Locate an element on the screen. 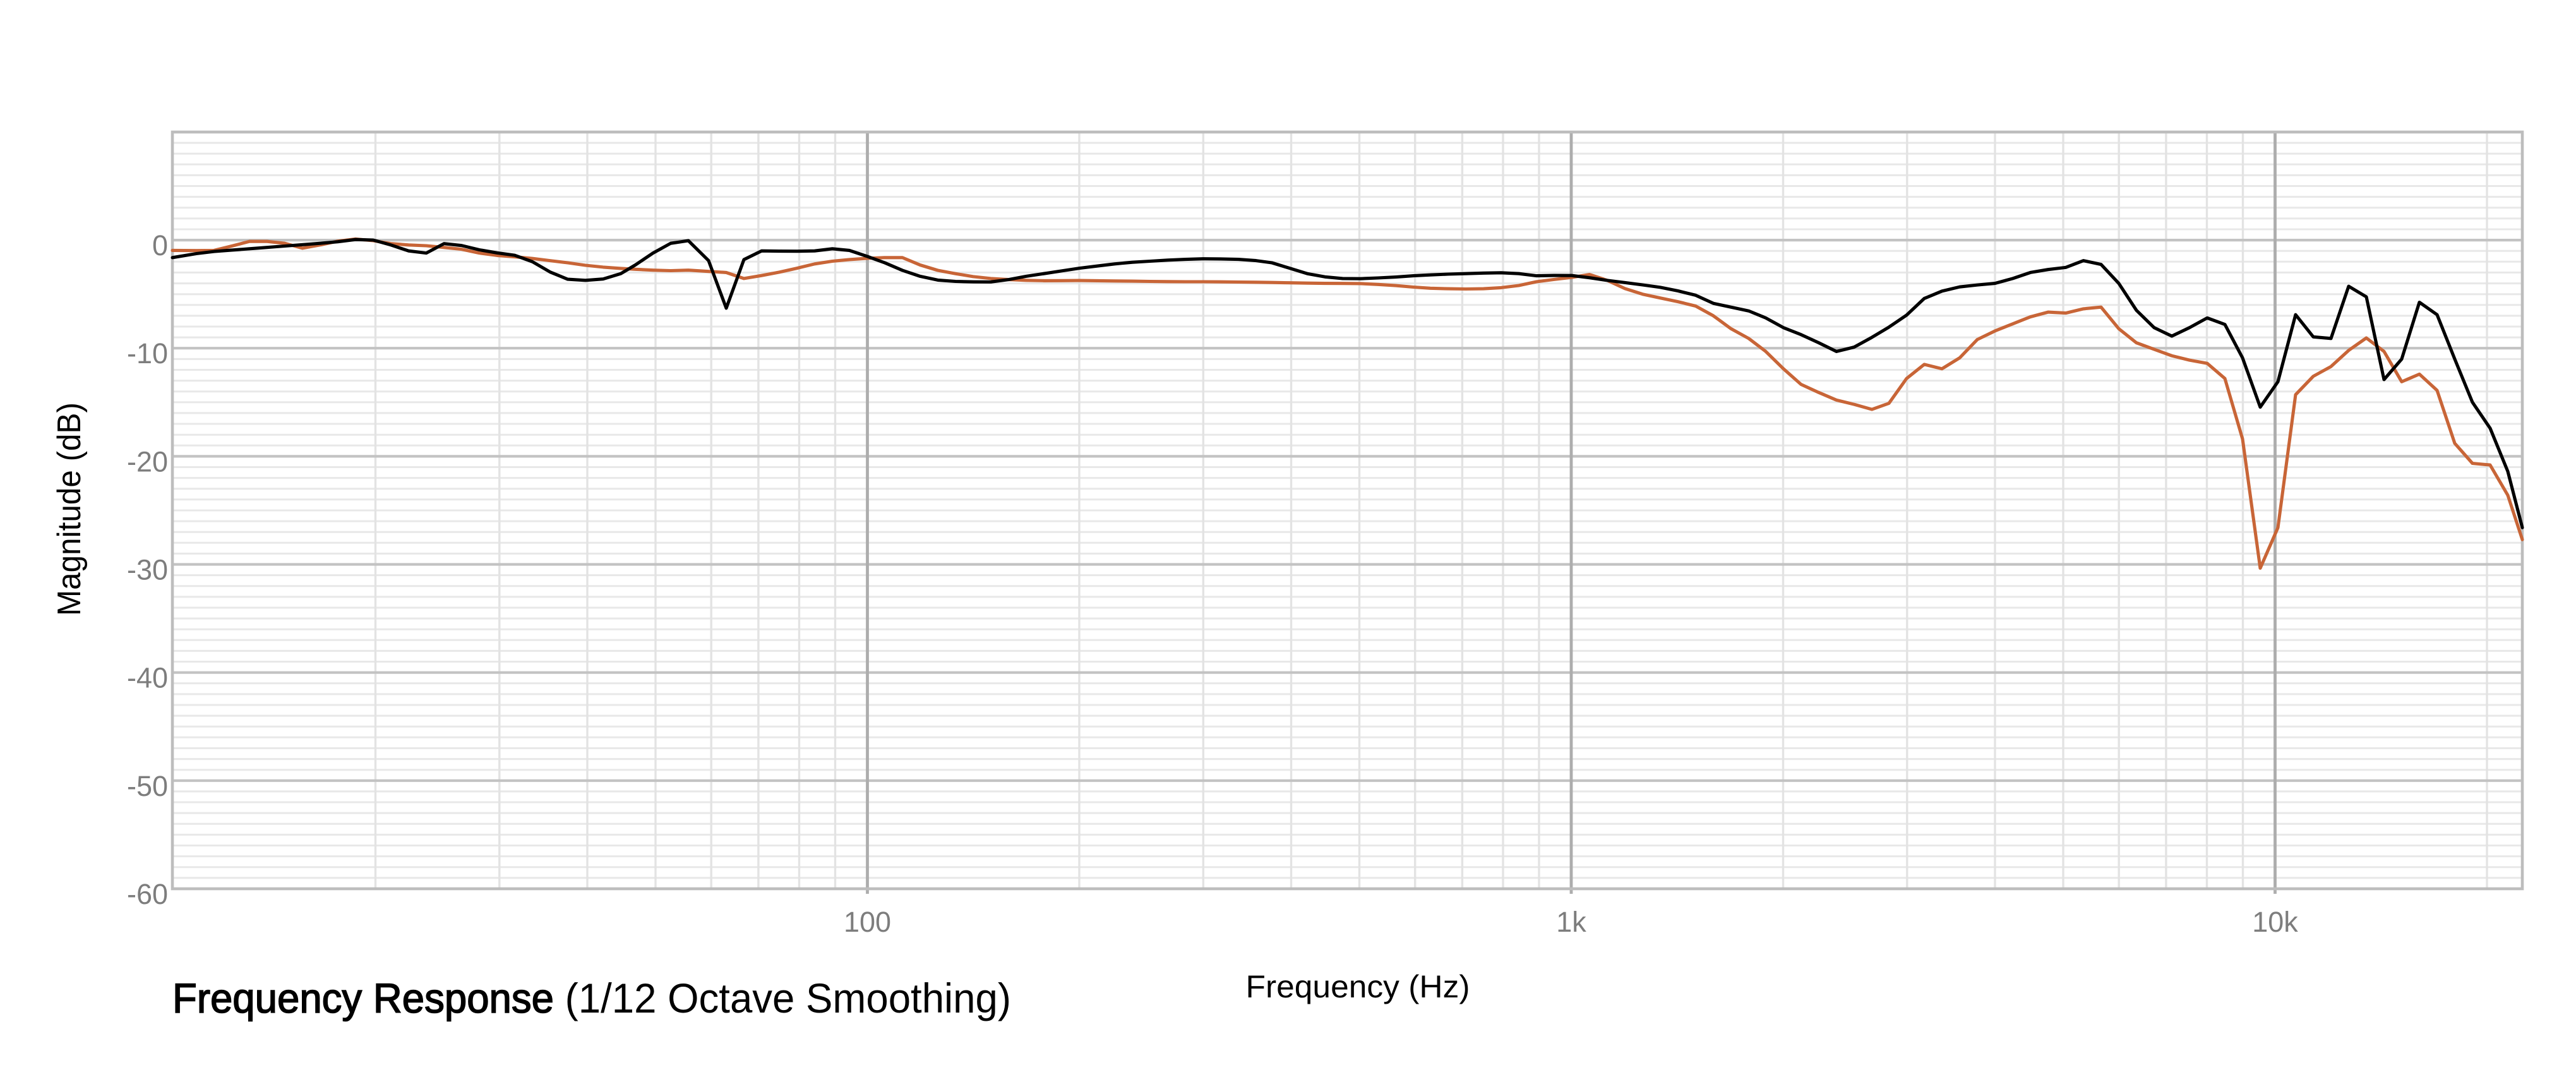  svg-text: -30 is located at coordinates (147, 570).